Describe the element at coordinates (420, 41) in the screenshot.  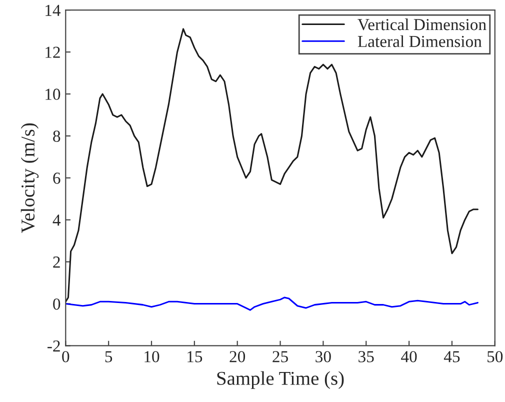
I see `legend-label: Lateral Dimension` at that location.